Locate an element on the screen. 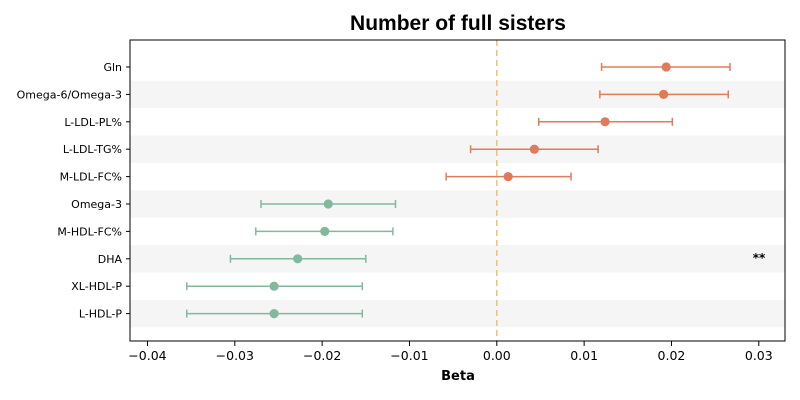 This screenshot has height=400, width=800. point-L-LDL-TG% is located at coordinates (534, 149).